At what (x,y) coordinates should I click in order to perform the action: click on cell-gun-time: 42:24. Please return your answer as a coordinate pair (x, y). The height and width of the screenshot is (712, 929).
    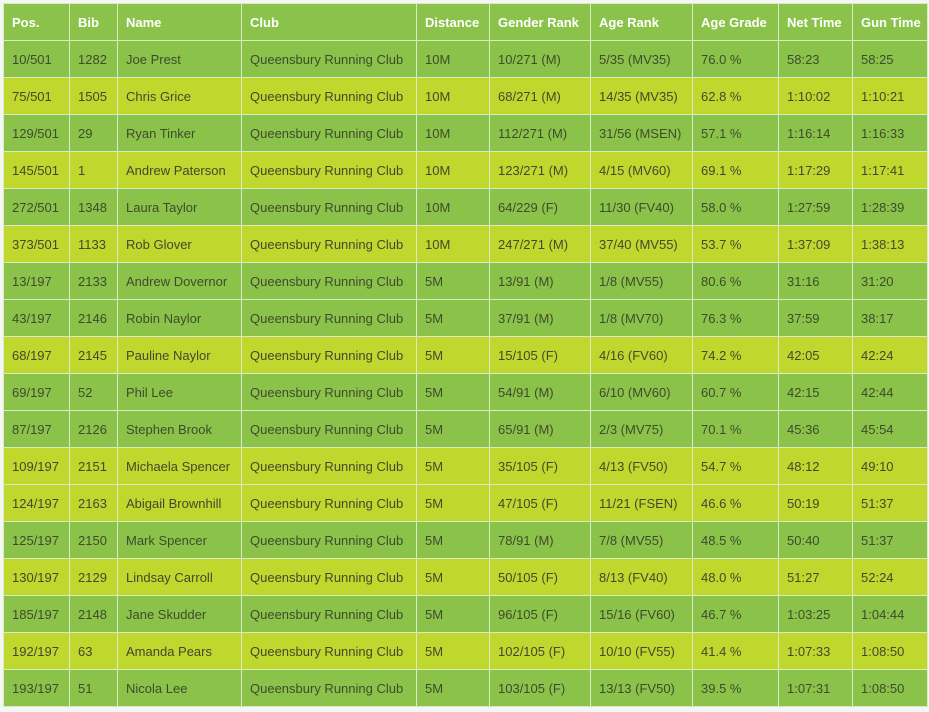
    Looking at the image, I should click on (890, 355).